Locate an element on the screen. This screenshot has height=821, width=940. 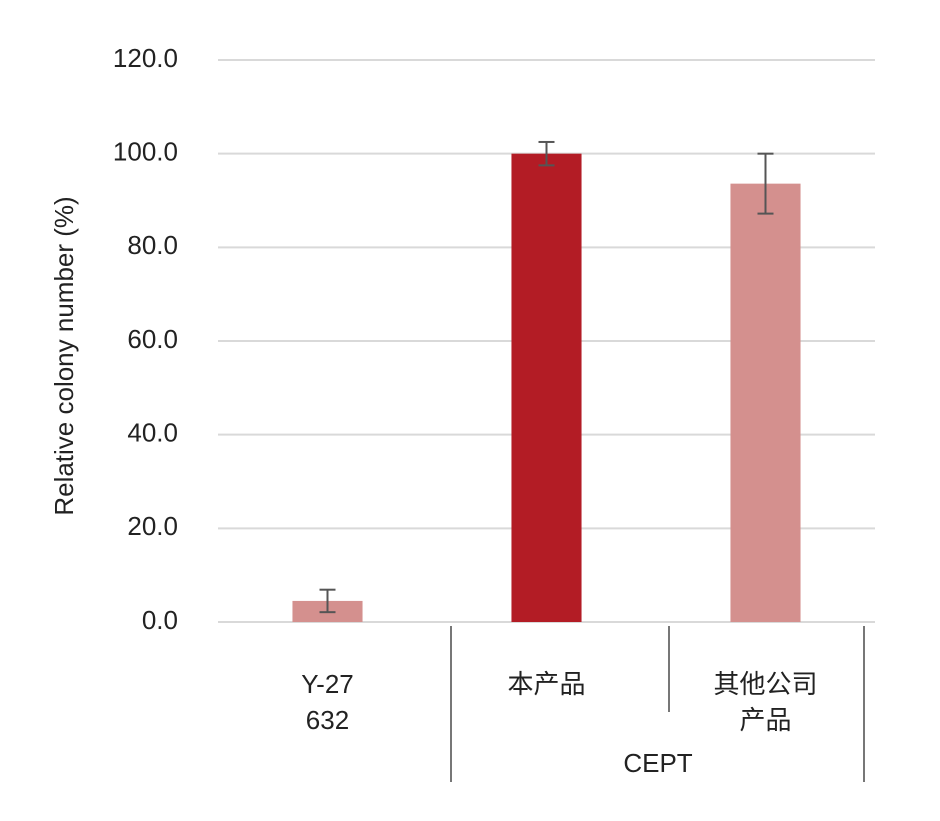
x-tick-label: 其他公司产品 is located at coordinates (765, 702).